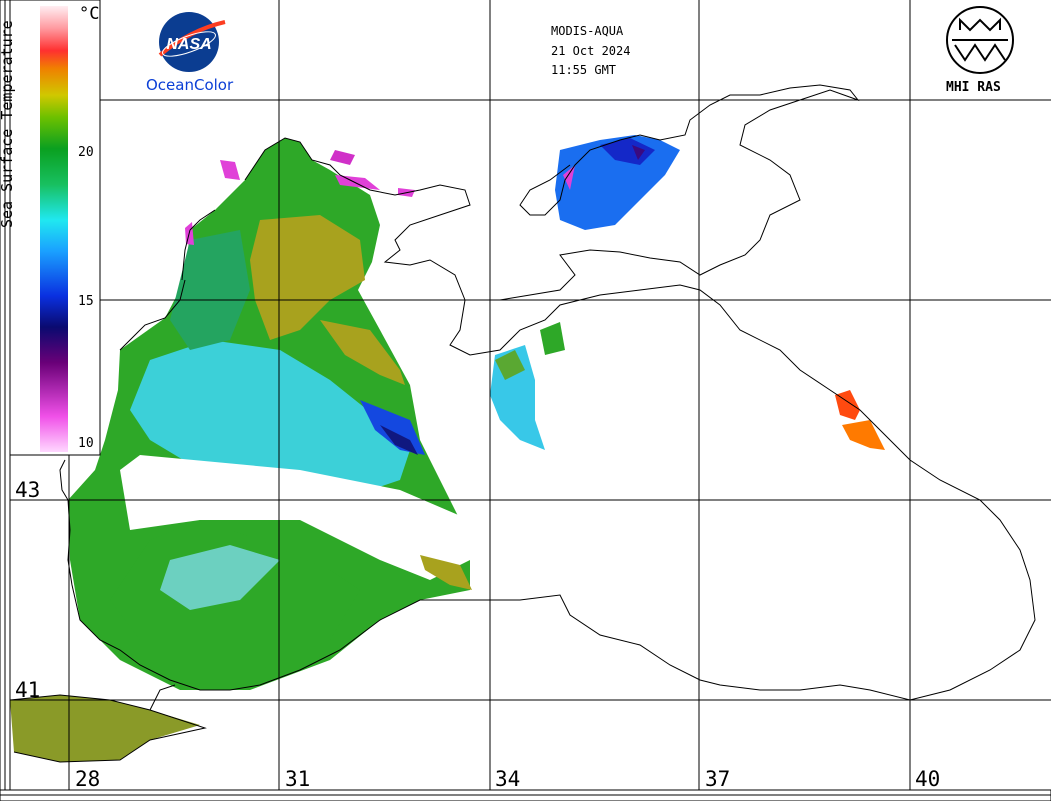 The height and width of the screenshot is (801, 1051). I want to click on time-label: 11:55 GMT, so click(584, 70).